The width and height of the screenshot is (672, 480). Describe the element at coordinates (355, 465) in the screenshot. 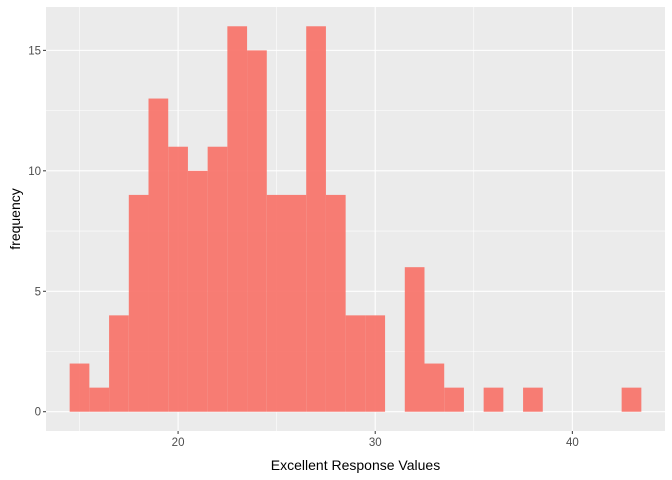

I see `x-axis-title: Excellent Response Values` at that location.